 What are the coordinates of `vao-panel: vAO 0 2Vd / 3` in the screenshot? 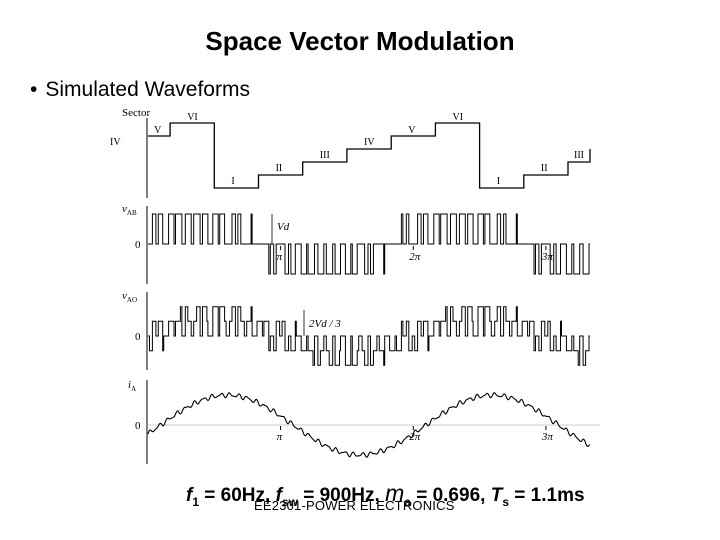 It's located at (356, 330).